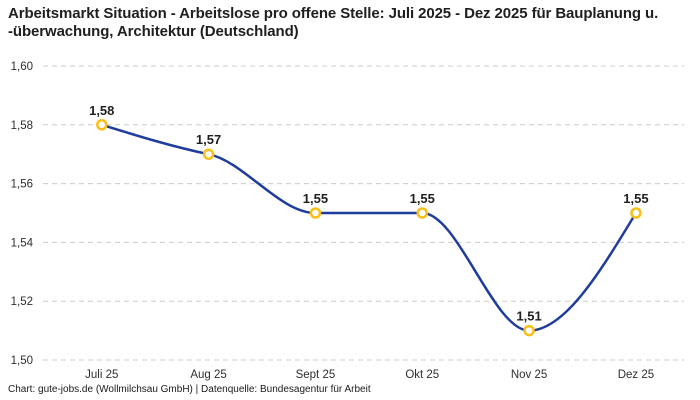 This screenshot has height=400, width=700. What do you see at coordinates (528, 316) in the screenshot?
I see `data-point-label: 1,51` at bounding box center [528, 316].